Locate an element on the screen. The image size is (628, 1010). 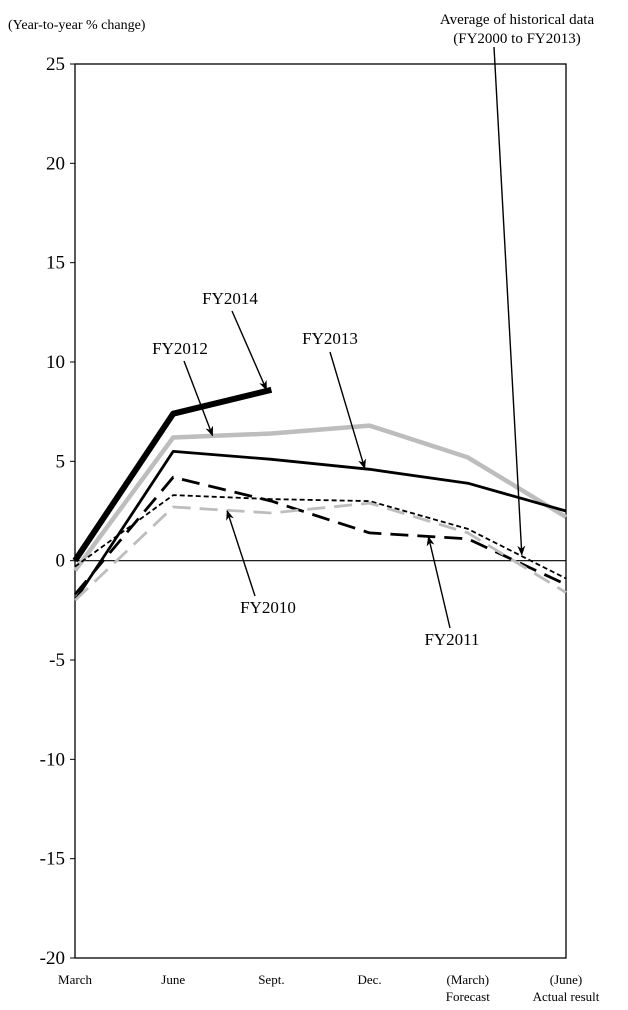
x-tick-sublabel: Actual result is located at coordinates (566, 996).